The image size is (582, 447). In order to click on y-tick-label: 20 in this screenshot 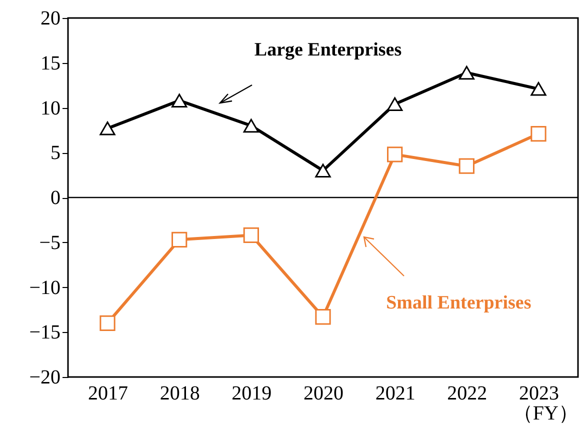, I will do `click(50, 19)`.